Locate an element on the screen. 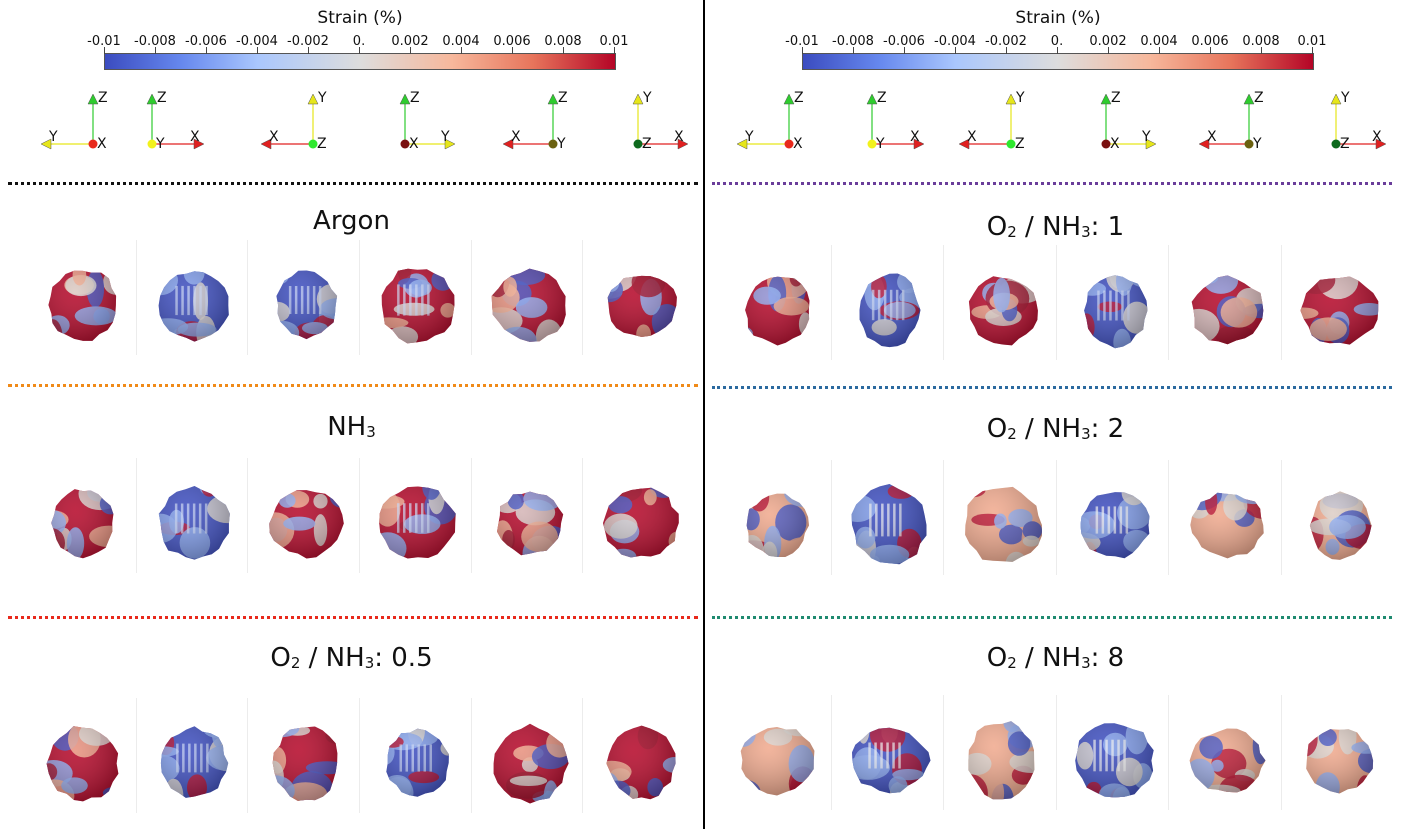  colorbar-tick-label: 0.008 is located at coordinates (563, 41).